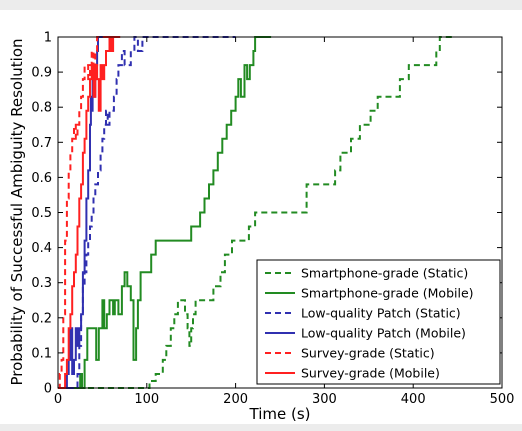  What do you see at coordinates (384, 273) in the screenshot?
I see `legend-label: Smartphone-grade (Static)` at bounding box center [384, 273].